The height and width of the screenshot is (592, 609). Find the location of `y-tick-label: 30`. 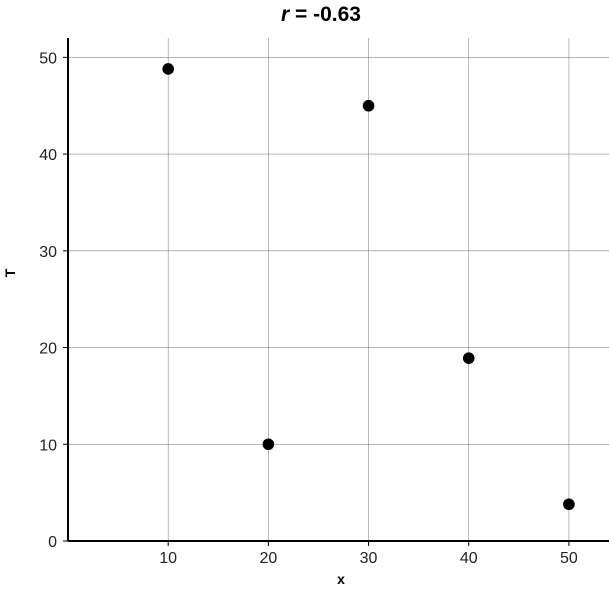

y-tick-label: 30 is located at coordinates (48, 252).